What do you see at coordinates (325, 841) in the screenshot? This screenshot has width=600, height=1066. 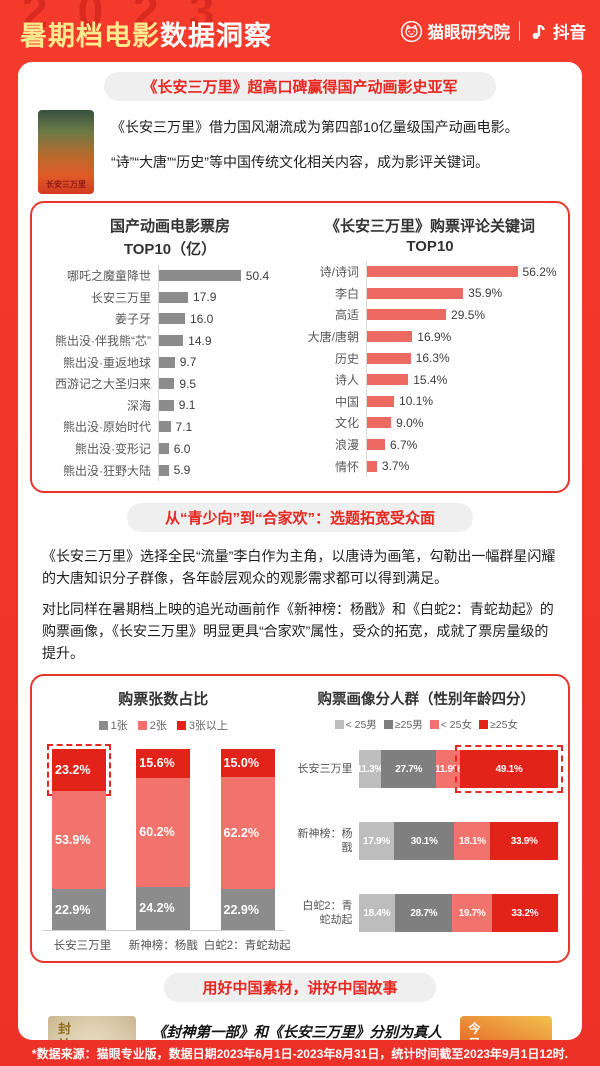 I see `row-label: 新神榜：杨戬` at bounding box center [325, 841].